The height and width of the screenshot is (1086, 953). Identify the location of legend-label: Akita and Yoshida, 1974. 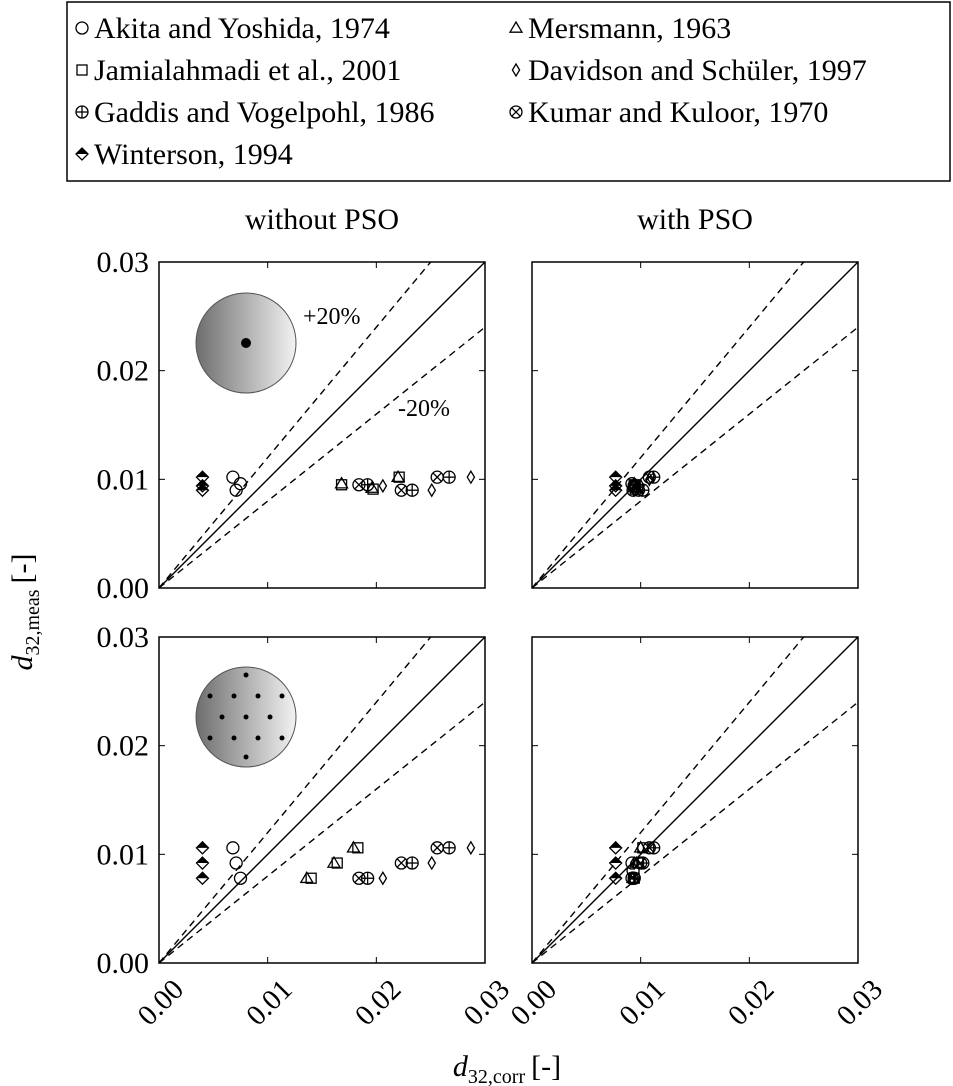
(242, 28).